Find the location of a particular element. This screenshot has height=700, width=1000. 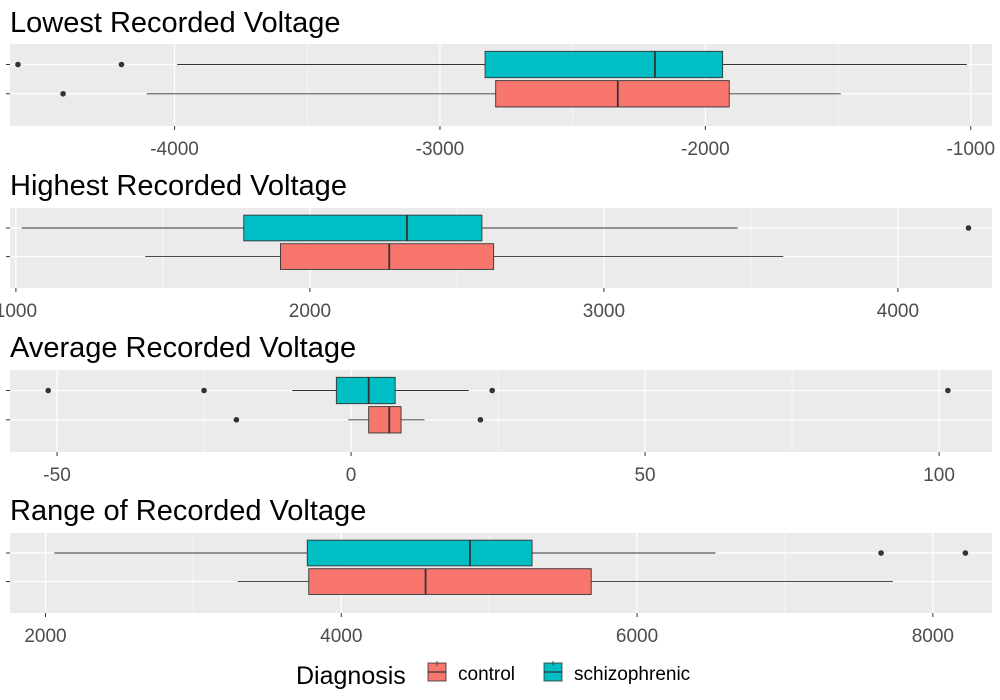

legend-label-control: control is located at coordinates (486, 674).